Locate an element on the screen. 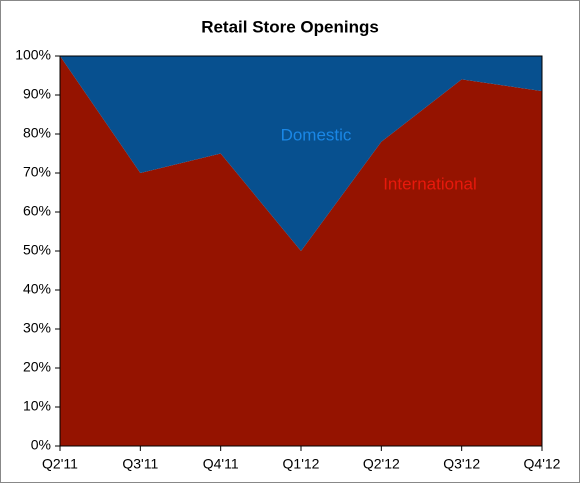 Image resolution: width=580 pixels, height=488 pixels. y-tick-label: 50% is located at coordinates (37, 250).